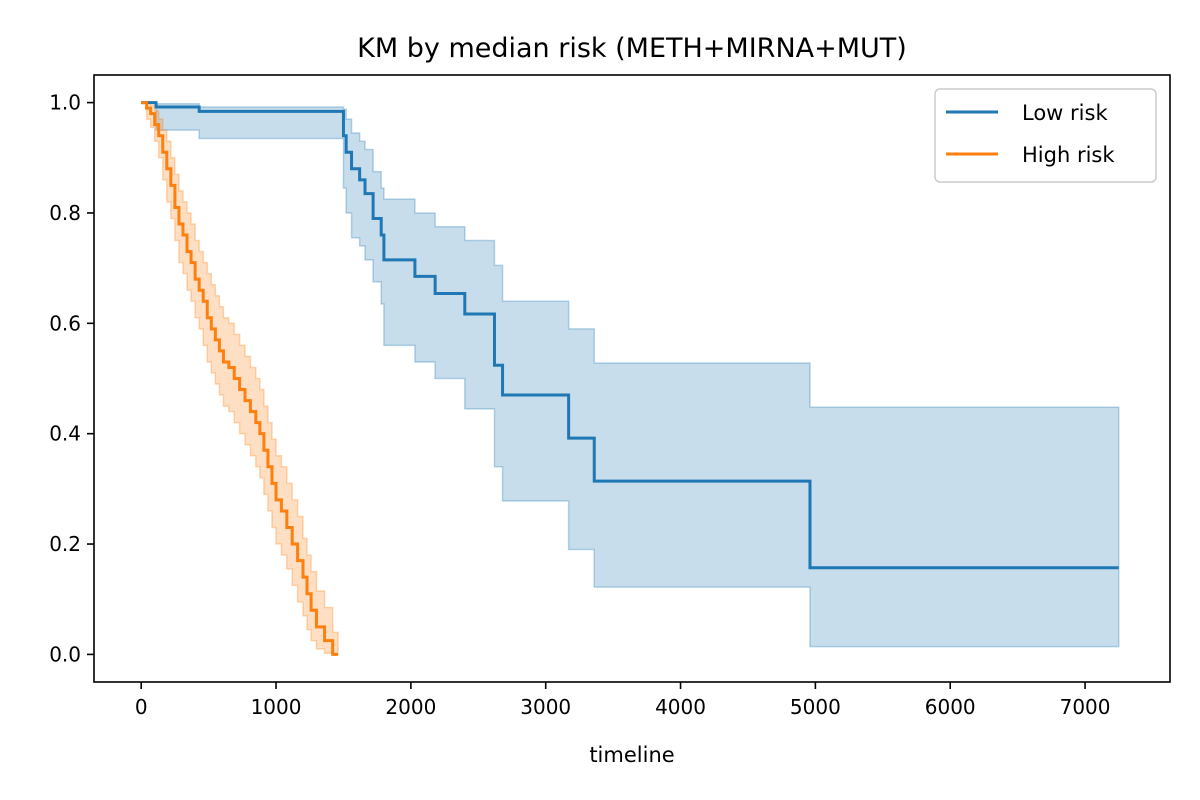 This screenshot has height=800, width=1200. What do you see at coordinates (240, 378) in the screenshot?
I see `survival-line-high-risk` at bounding box center [240, 378].